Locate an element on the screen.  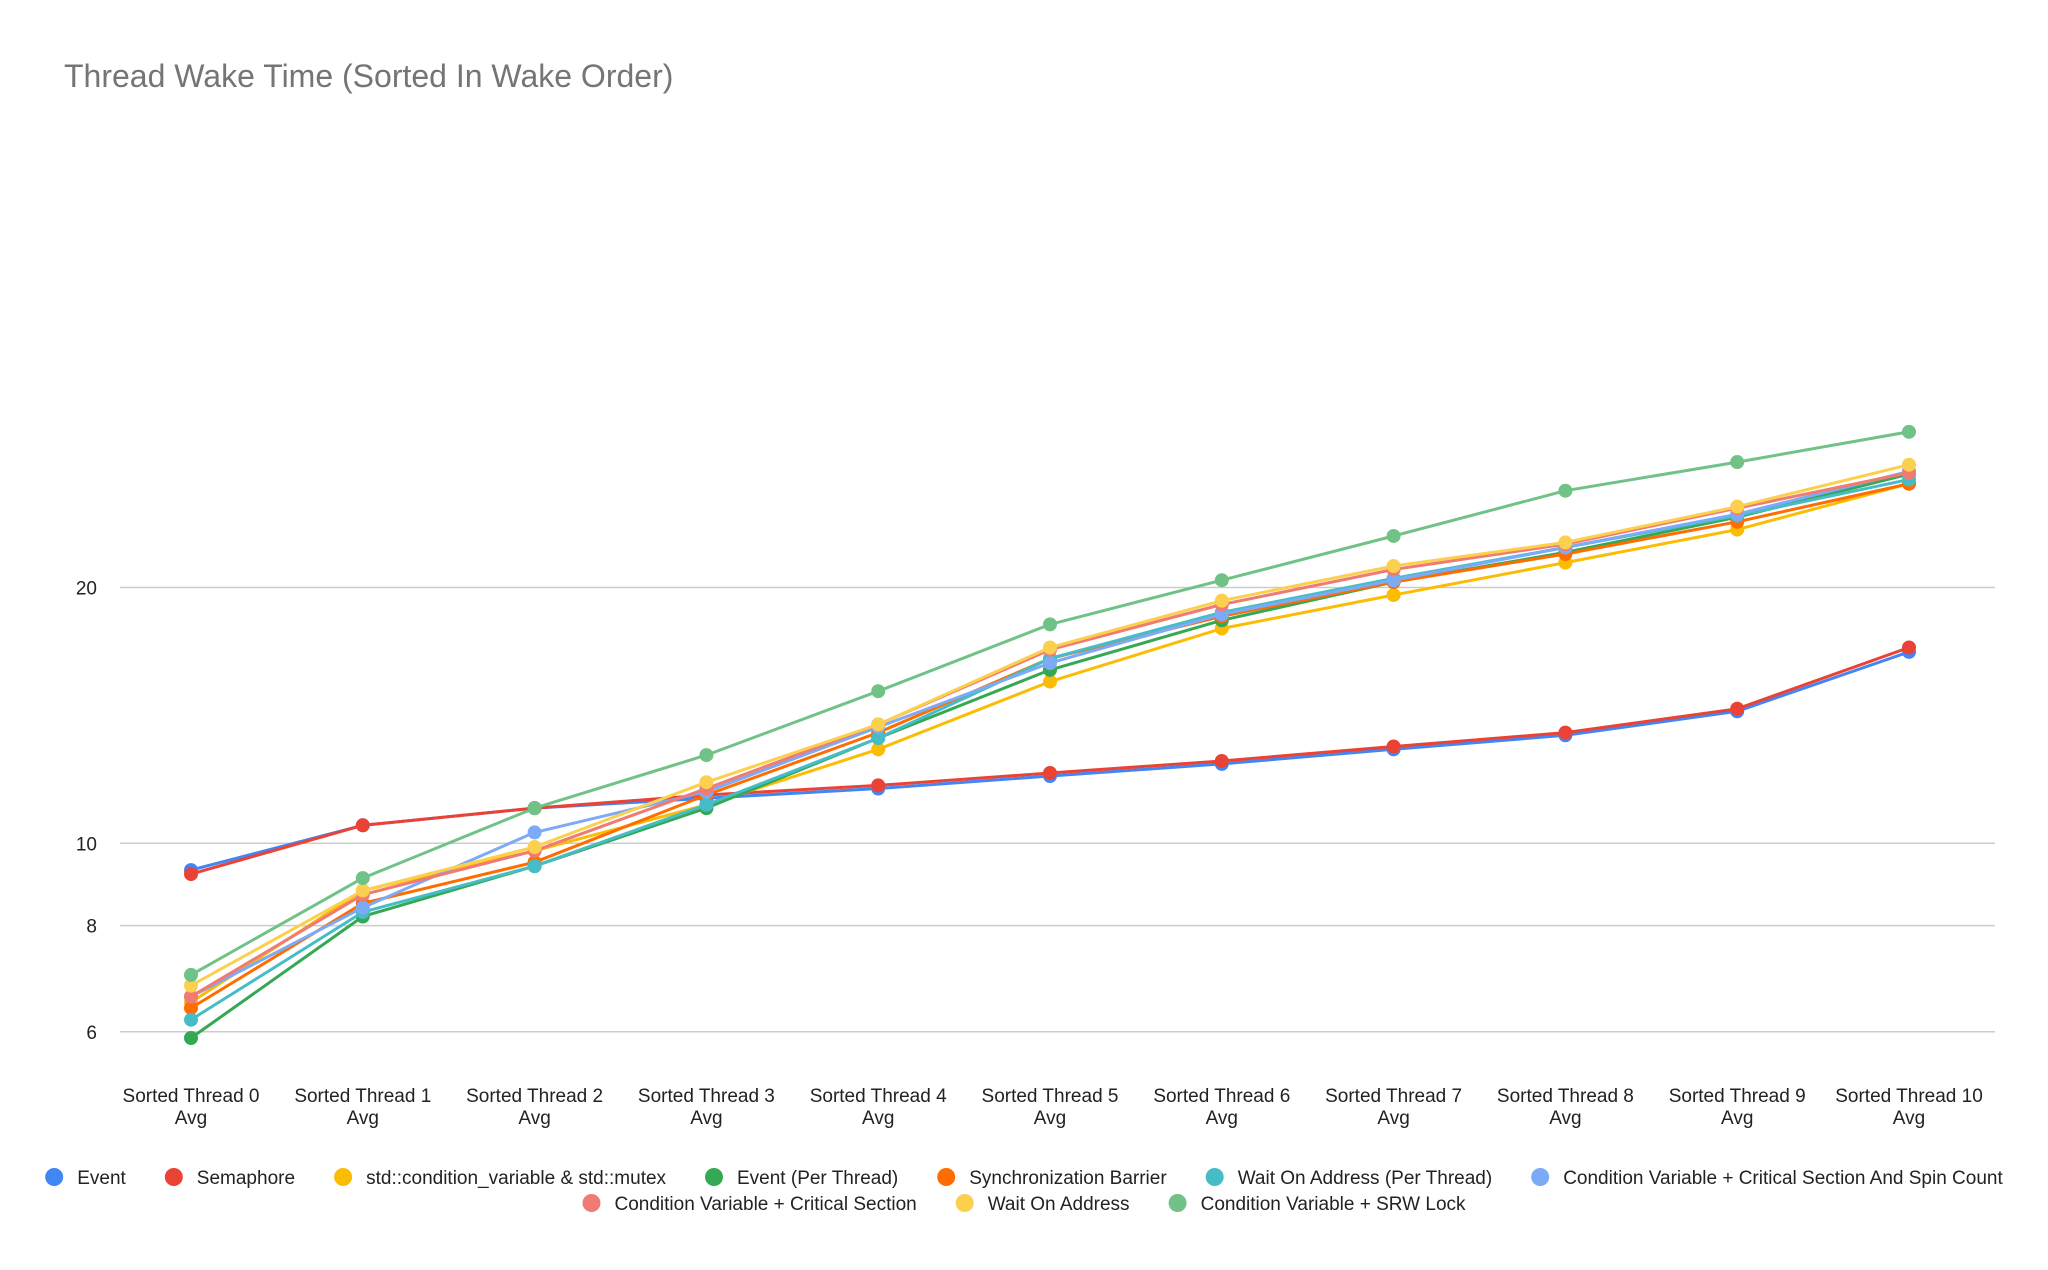
y-tick-label: 6 is located at coordinates (91, 1033).